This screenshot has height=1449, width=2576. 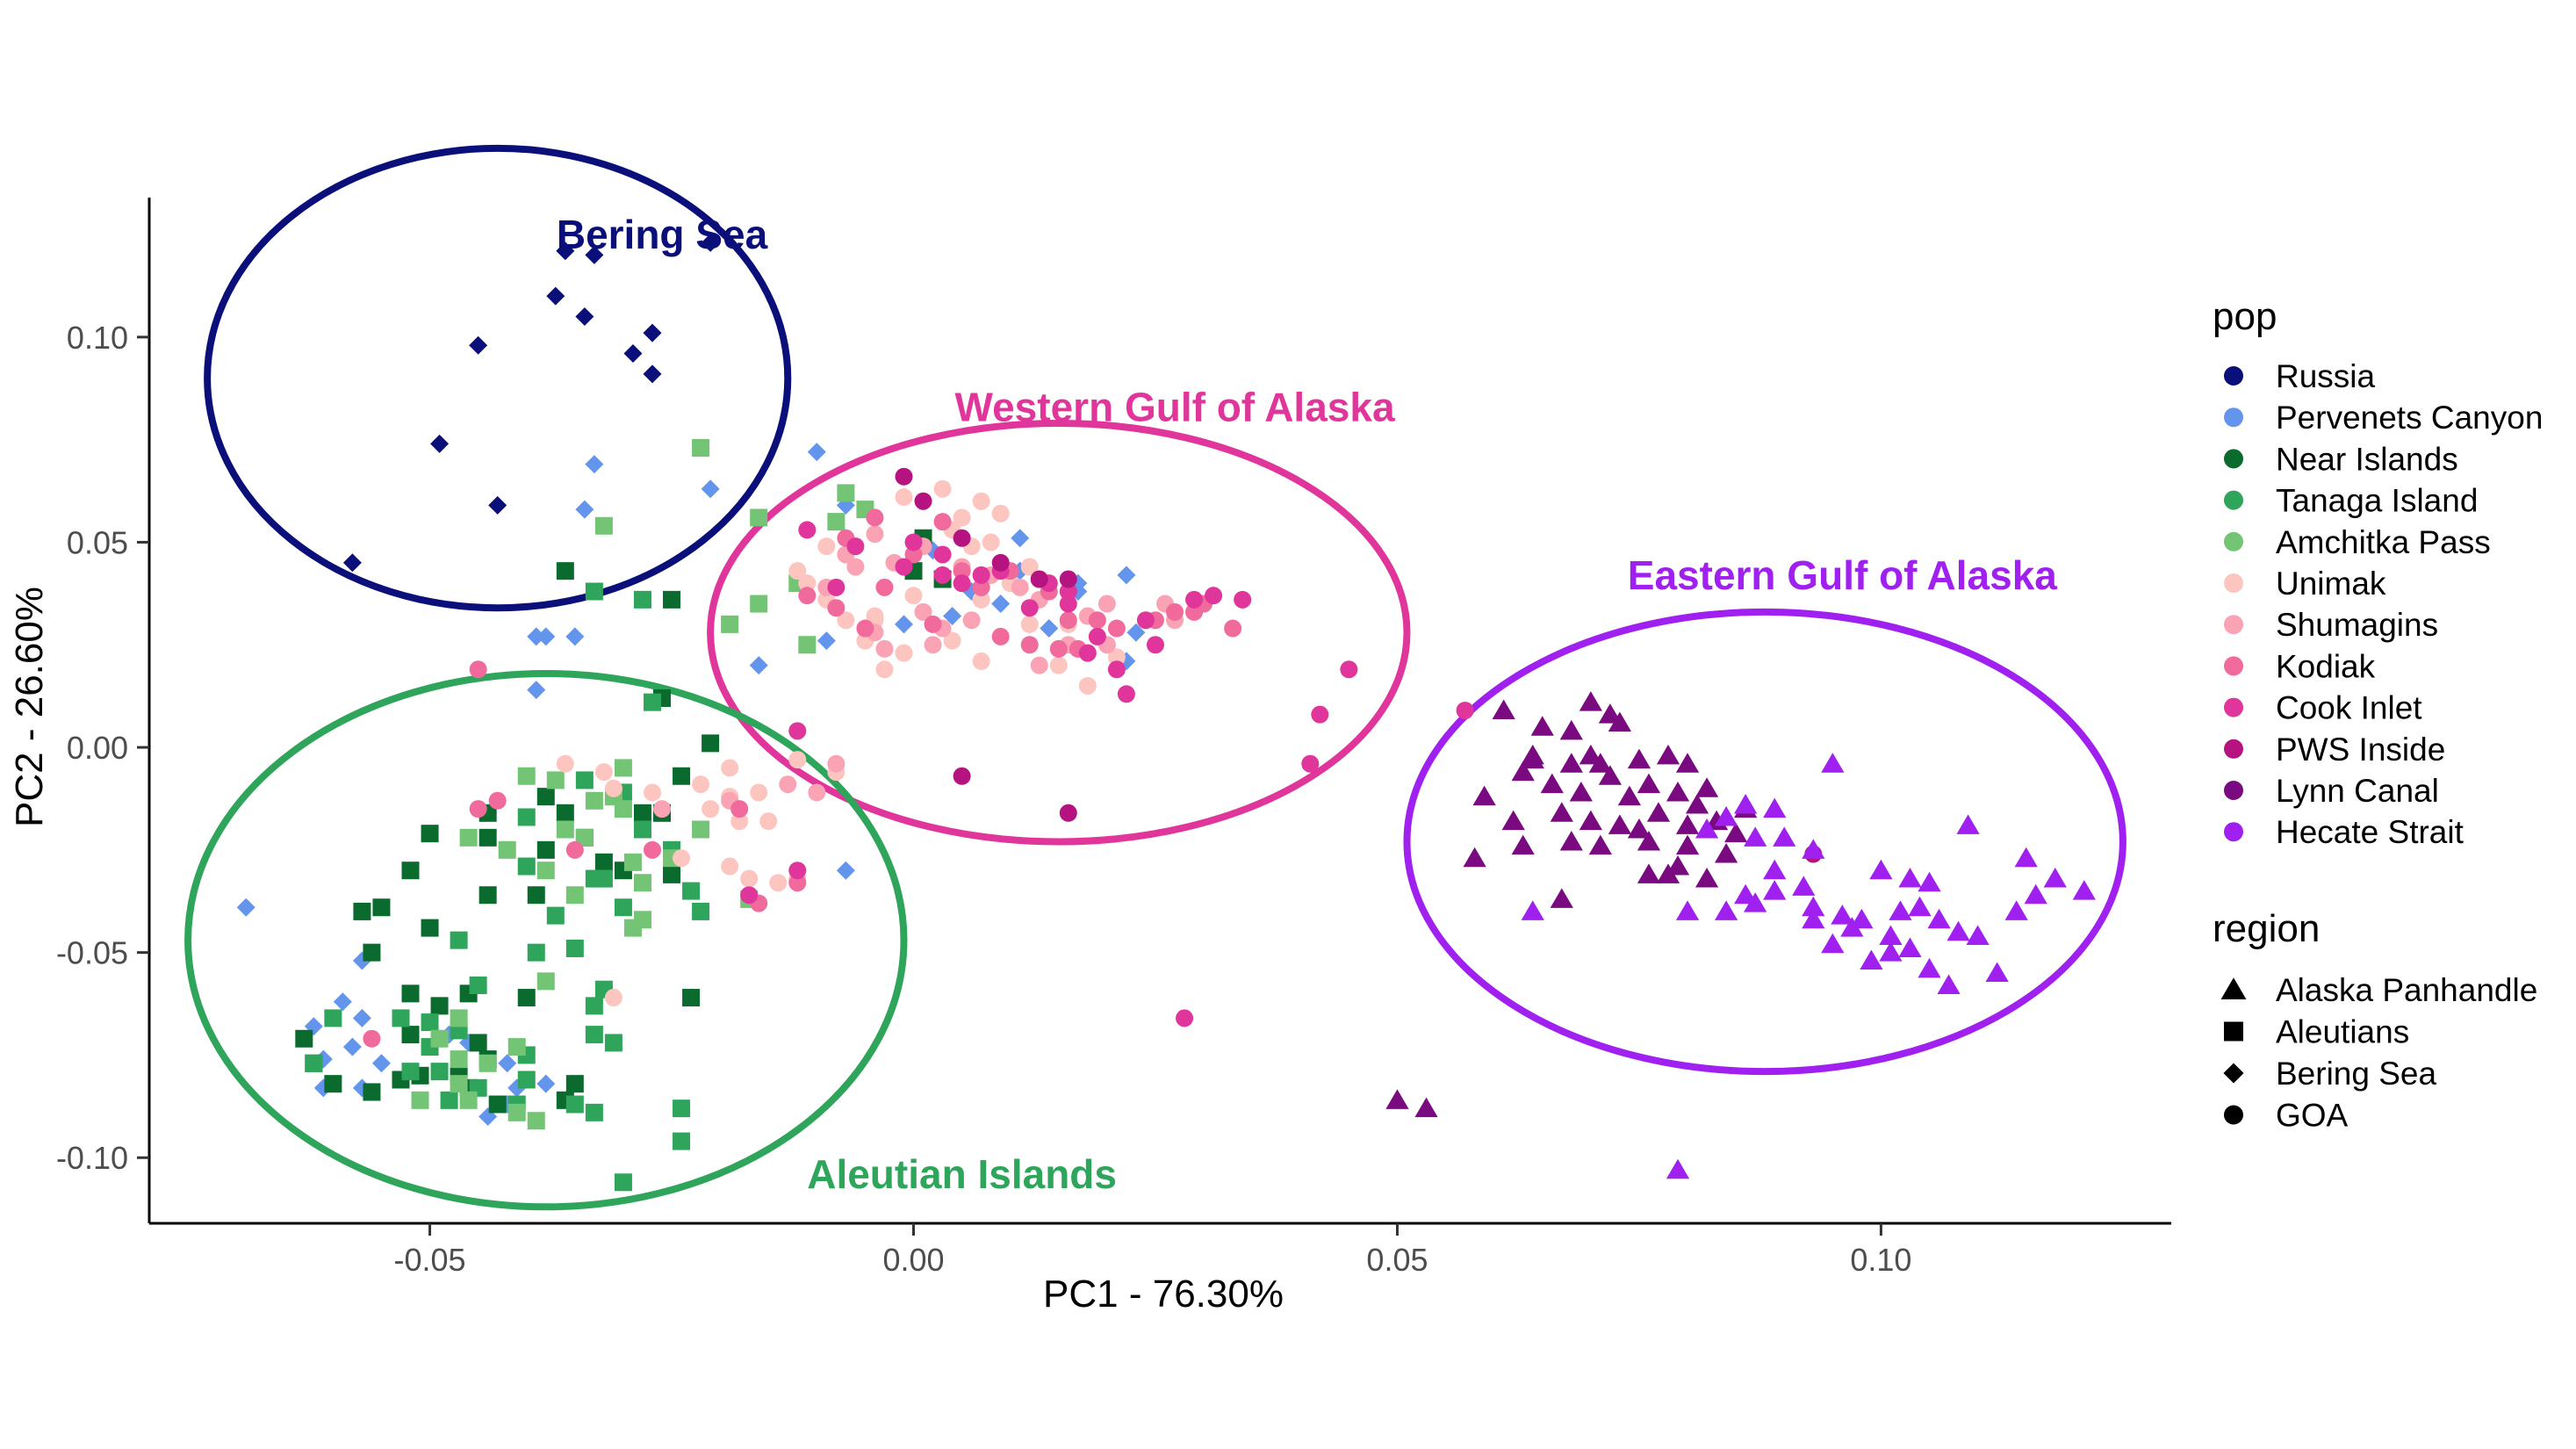 What do you see at coordinates (2409, 418) in the screenshot?
I see `legend-pop-label: Pervenets Canyon` at bounding box center [2409, 418].